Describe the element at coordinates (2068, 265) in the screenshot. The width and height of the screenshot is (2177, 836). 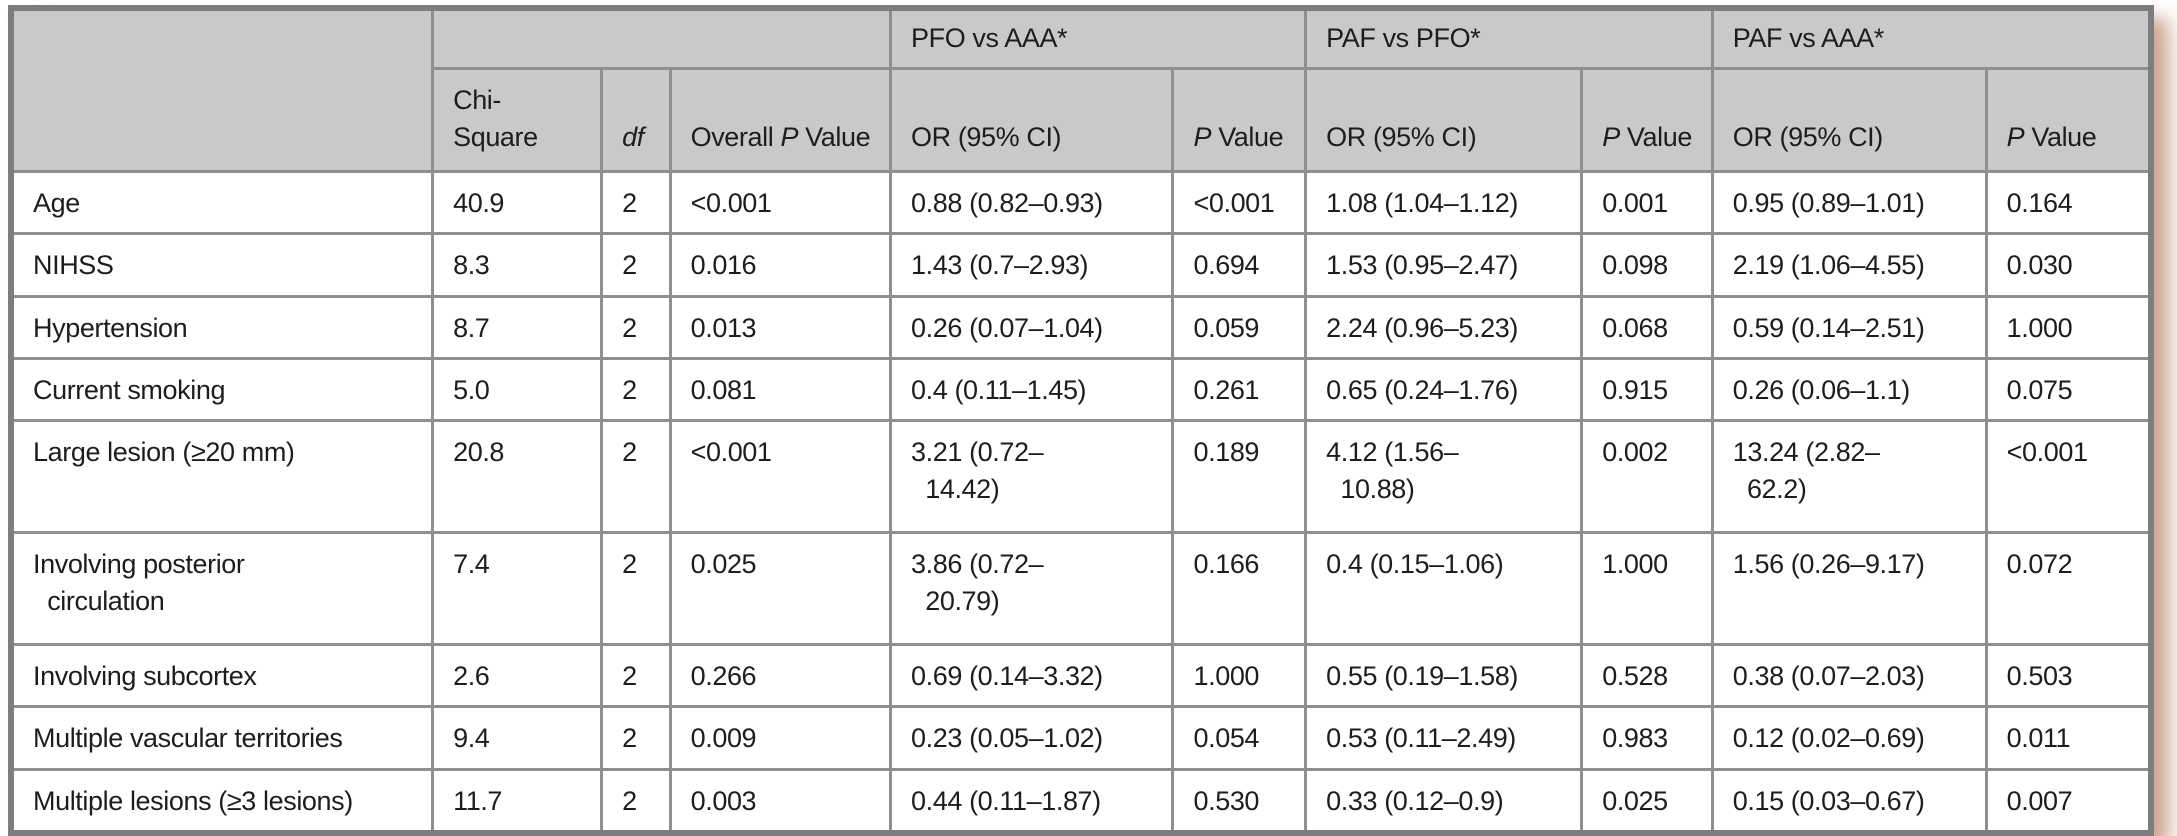
I see `value-cell: 0.030` at that location.